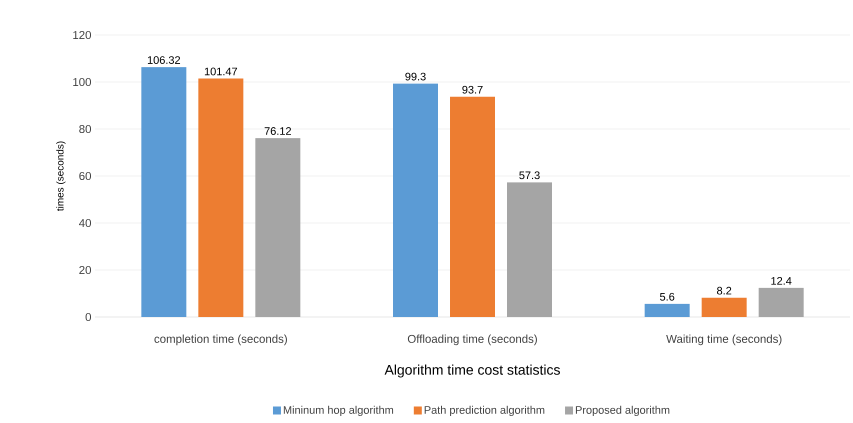  Describe the element at coordinates (415, 76) in the screenshot. I see `data-label: 99.3` at that location.